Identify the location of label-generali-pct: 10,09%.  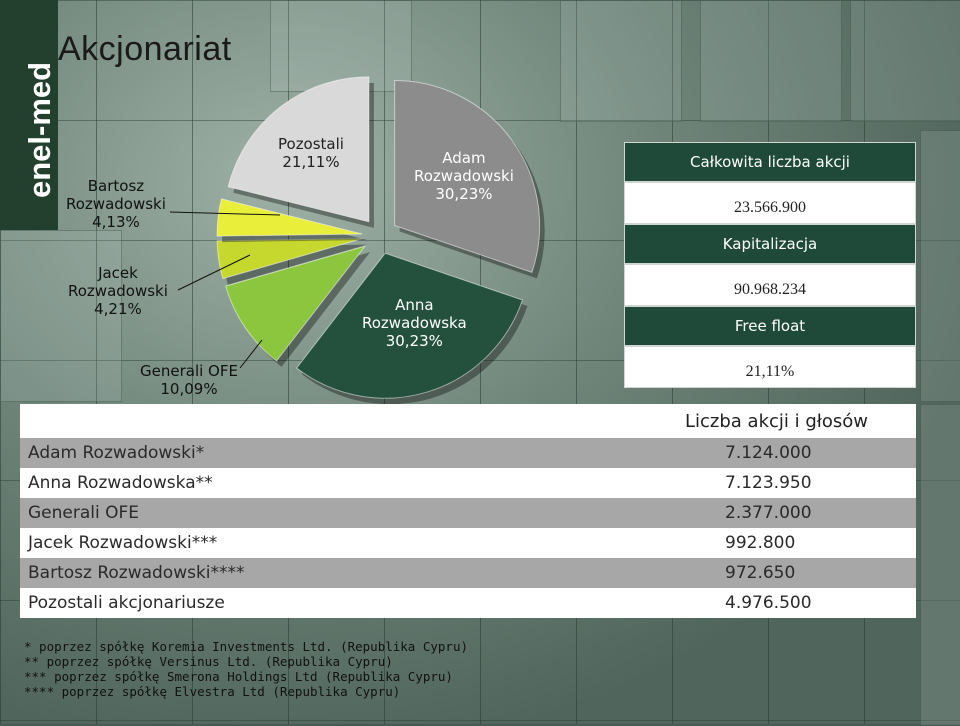
(189, 389).